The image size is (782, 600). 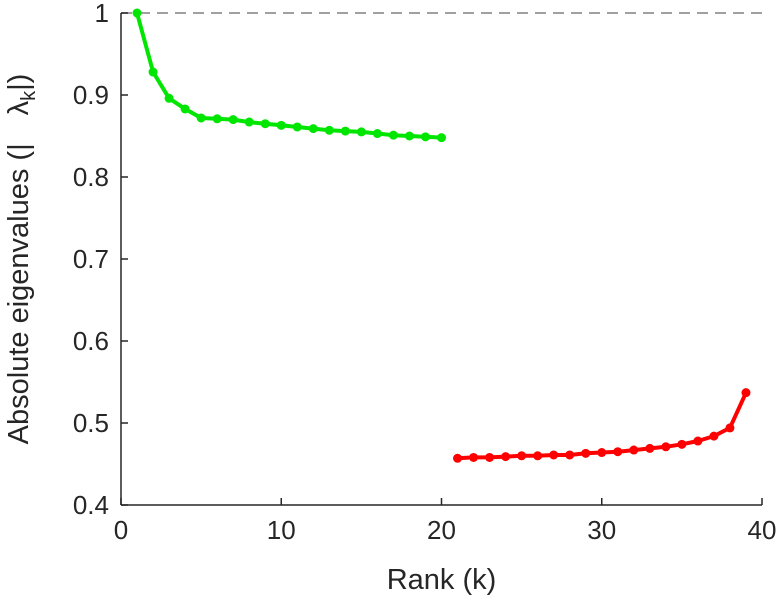 What do you see at coordinates (91, 505) in the screenshot?
I see `y-tick-label: 0.4` at bounding box center [91, 505].